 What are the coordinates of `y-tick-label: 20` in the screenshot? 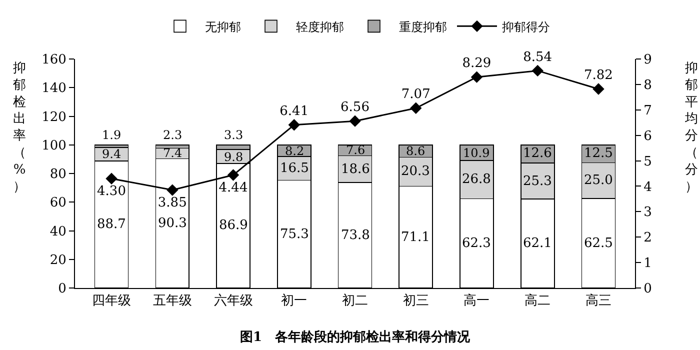 It's located at (58, 260).